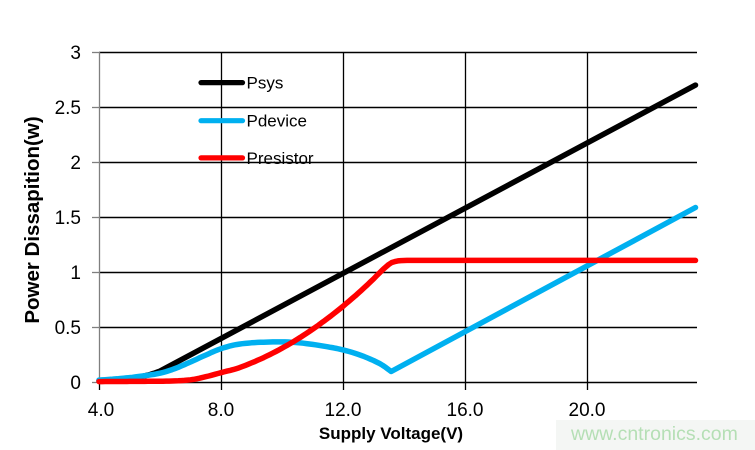 This screenshot has height=450, width=755. I want to click on svg-text: 8.0, so click(221, 410).